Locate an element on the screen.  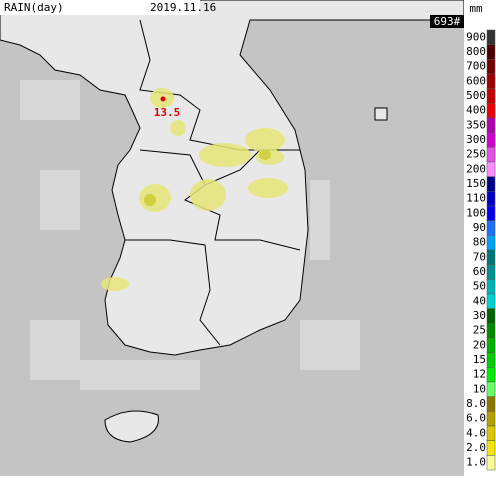
legend-label: 250 is located at coordinates (476, 154).